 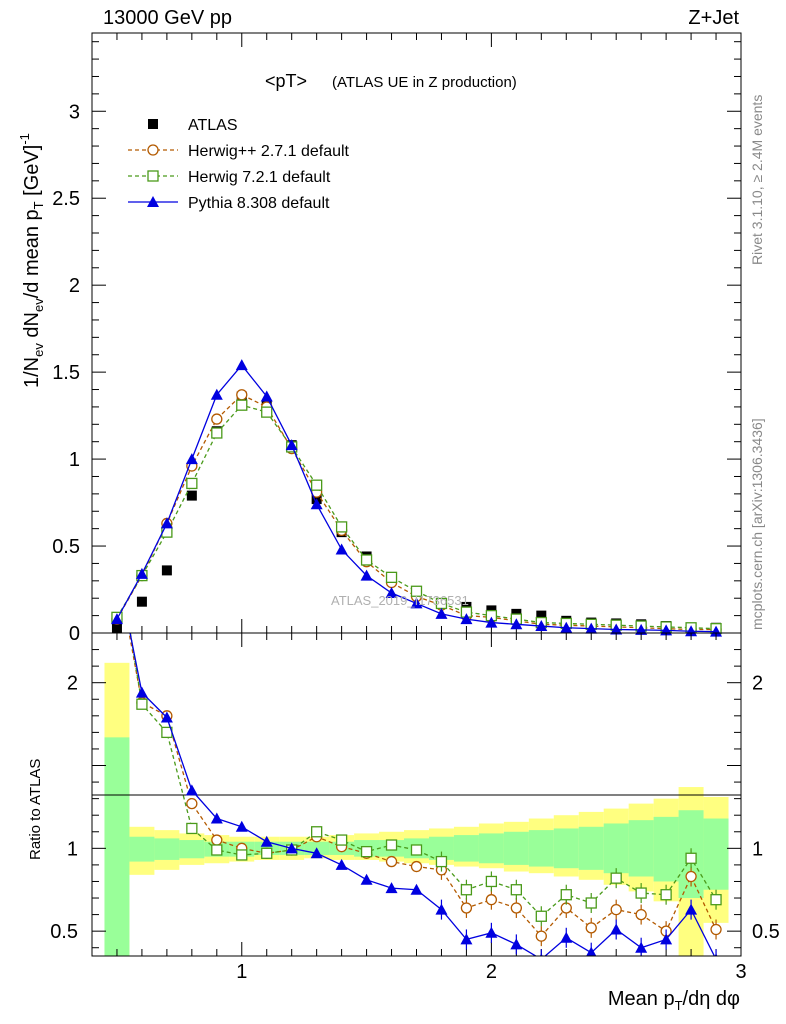 What do you see at coordinates (674, 1000) in the screenshot?
I see `x-axis-title: Mean pT/dη dφ` at bounding box center [674, 1000].